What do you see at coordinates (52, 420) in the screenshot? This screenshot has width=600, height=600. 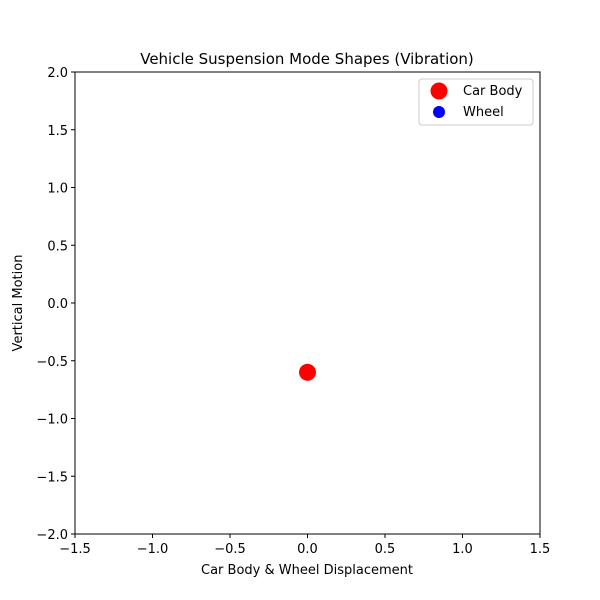 I see `y-tick-label-minus-1-0: −1.0` at bounding box center [52, 420].